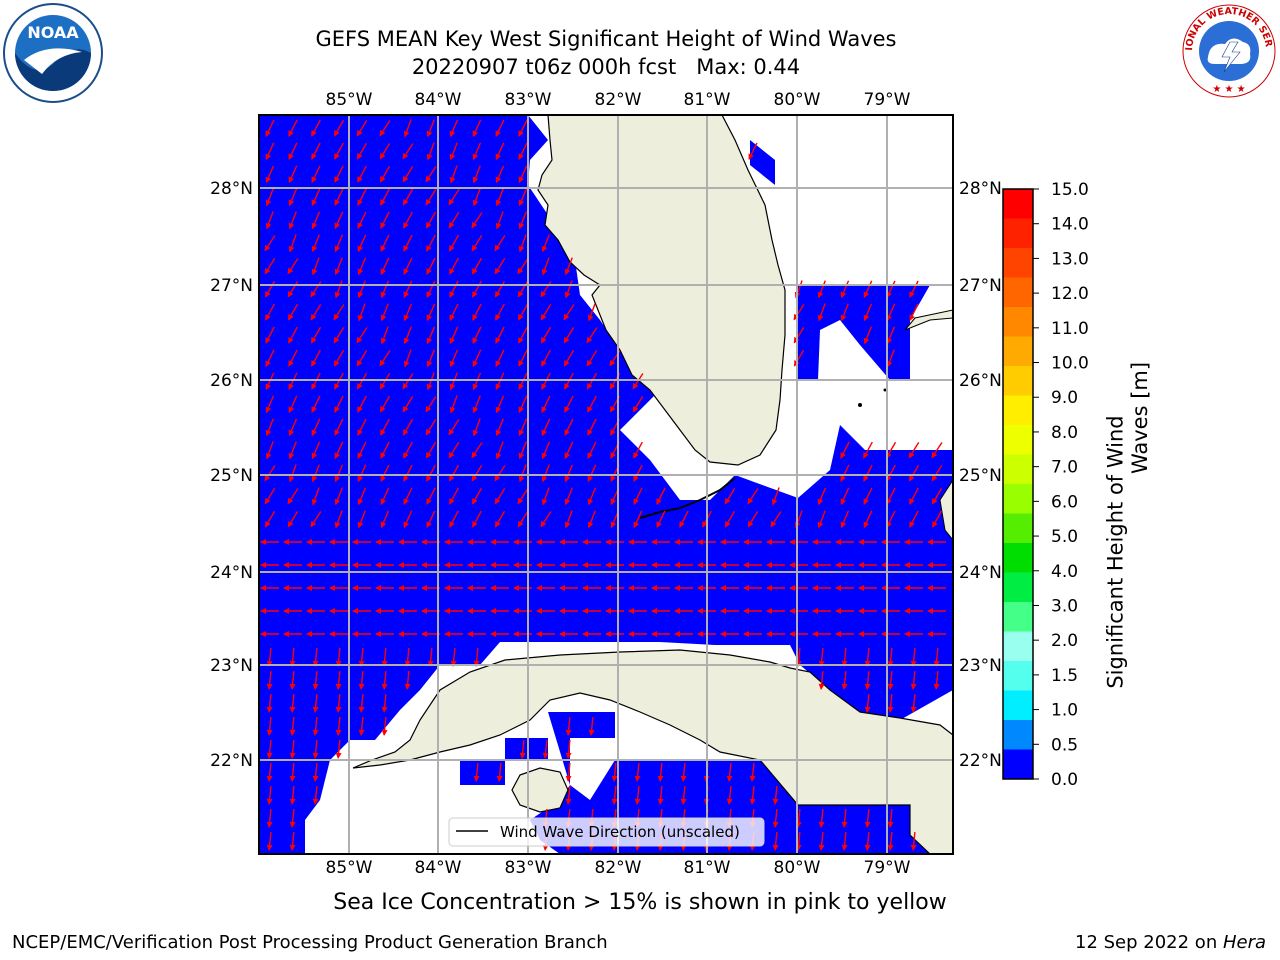 This screenshot has height=960, width=1280. Describe the element at coordinates (980, 666) in the screenshot. I see `lat-tick-label-right: 23°N` at that location.